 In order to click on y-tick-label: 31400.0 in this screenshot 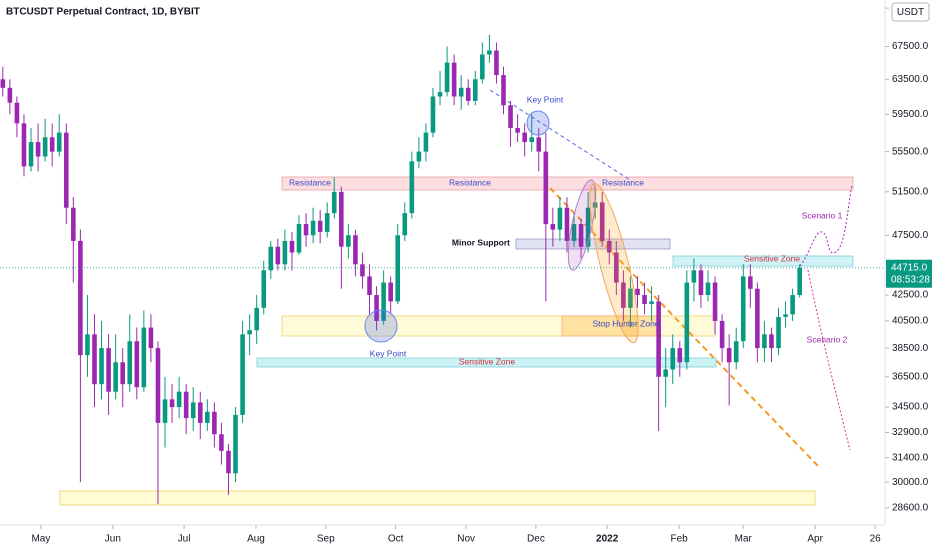, I will do `click(910, 457)`.